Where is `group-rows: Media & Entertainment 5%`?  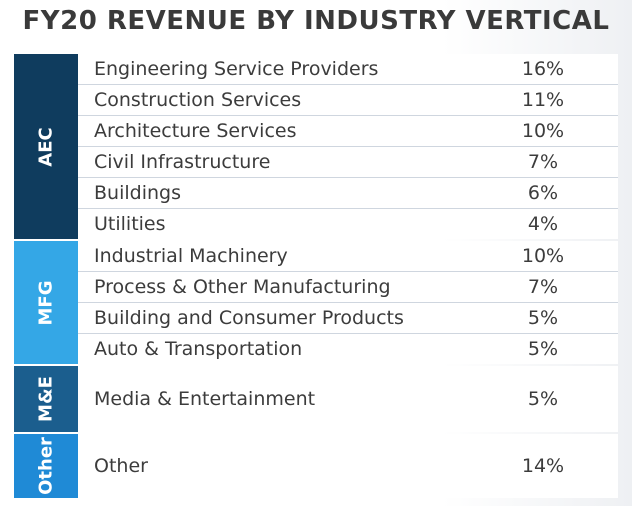 group-rows: Media & Entertainment 5% is located at coordinates (348, 399).